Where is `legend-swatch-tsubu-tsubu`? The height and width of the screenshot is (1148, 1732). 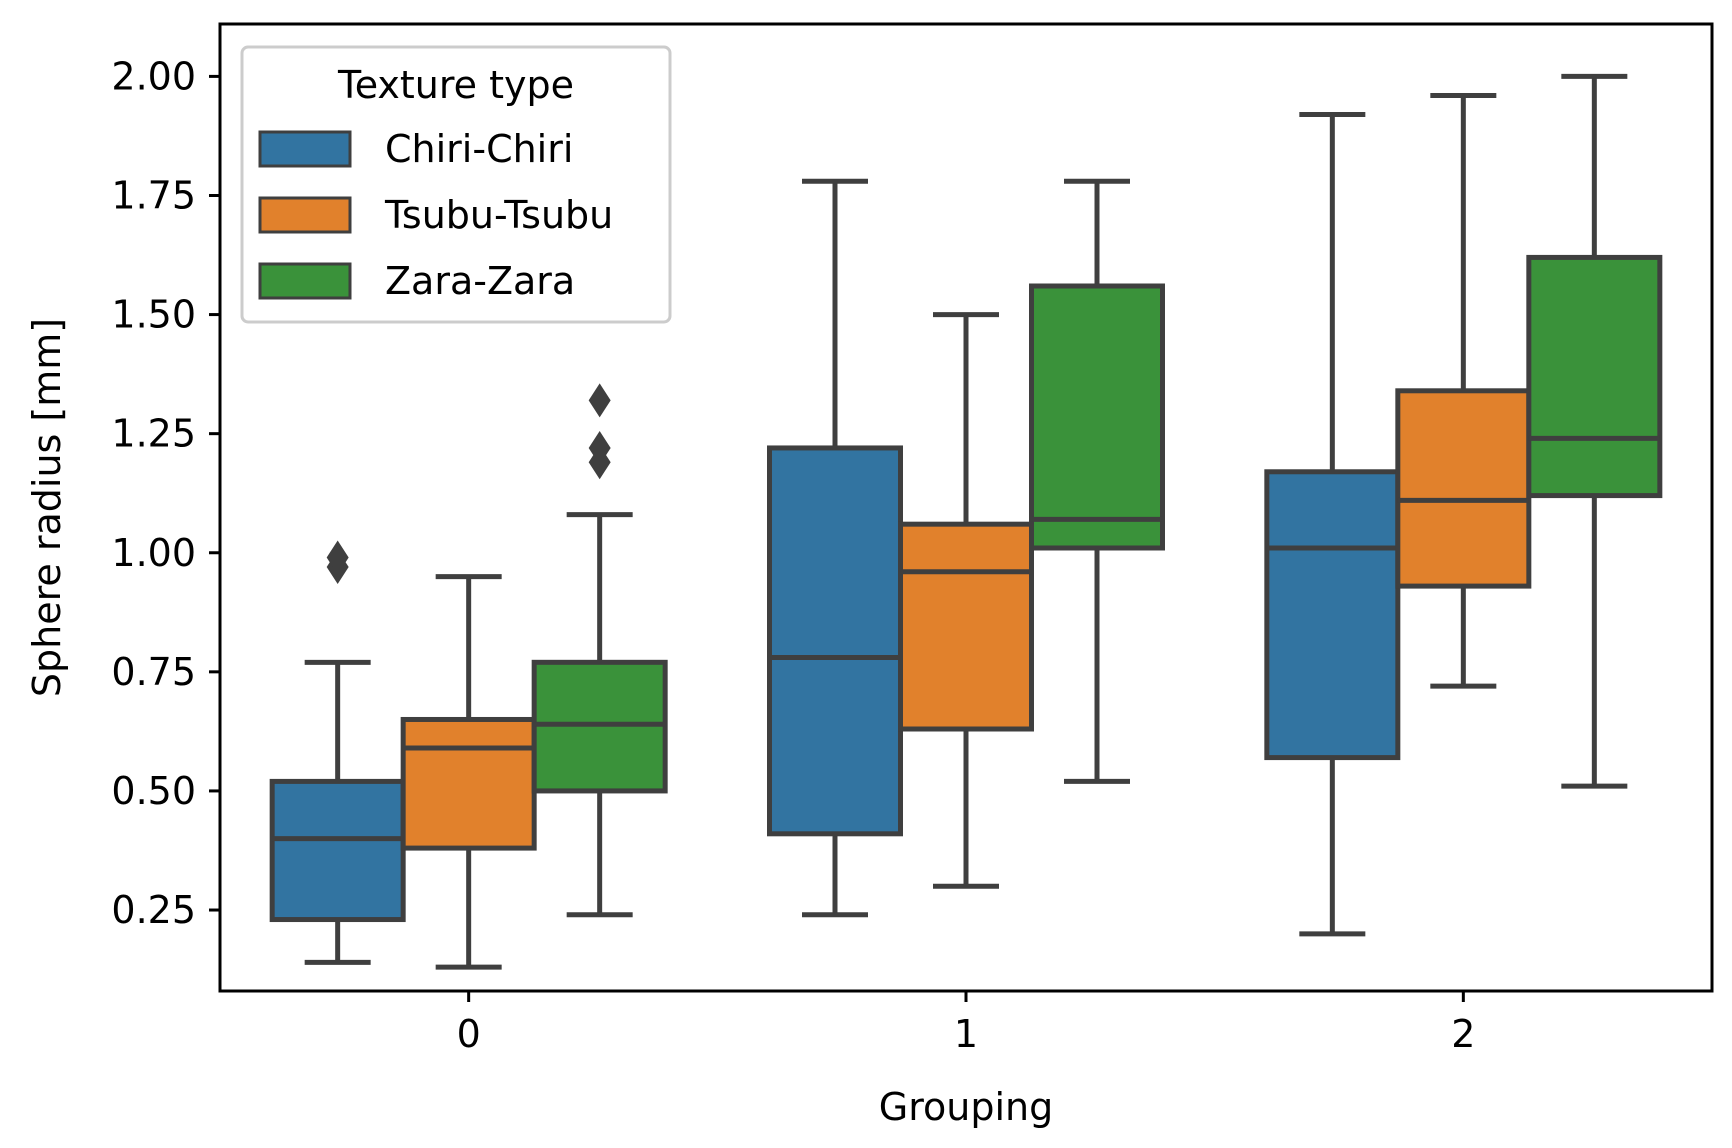
legend-swatch-tsubu-tsubu is located at coordinates (305, 215).